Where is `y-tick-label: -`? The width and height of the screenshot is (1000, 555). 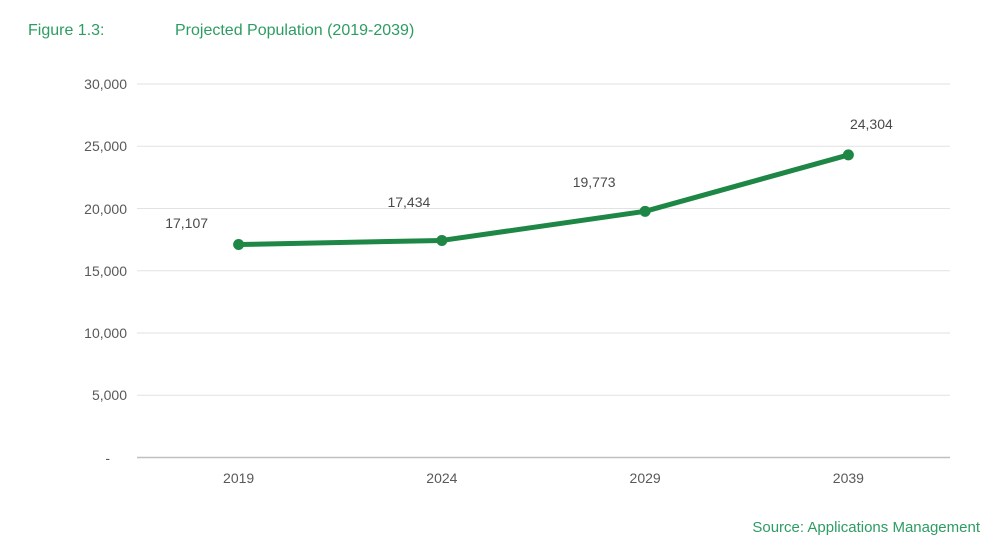 y-tick-label: - is located at coordinates (107, 457).